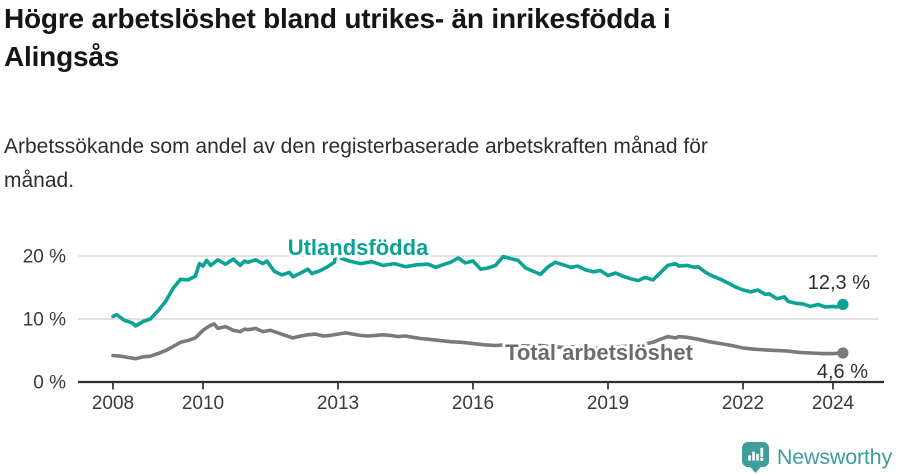 This screenshot has width=900, height=474. I want to click on series-label: Utlandsfödda, so click(358, 247).